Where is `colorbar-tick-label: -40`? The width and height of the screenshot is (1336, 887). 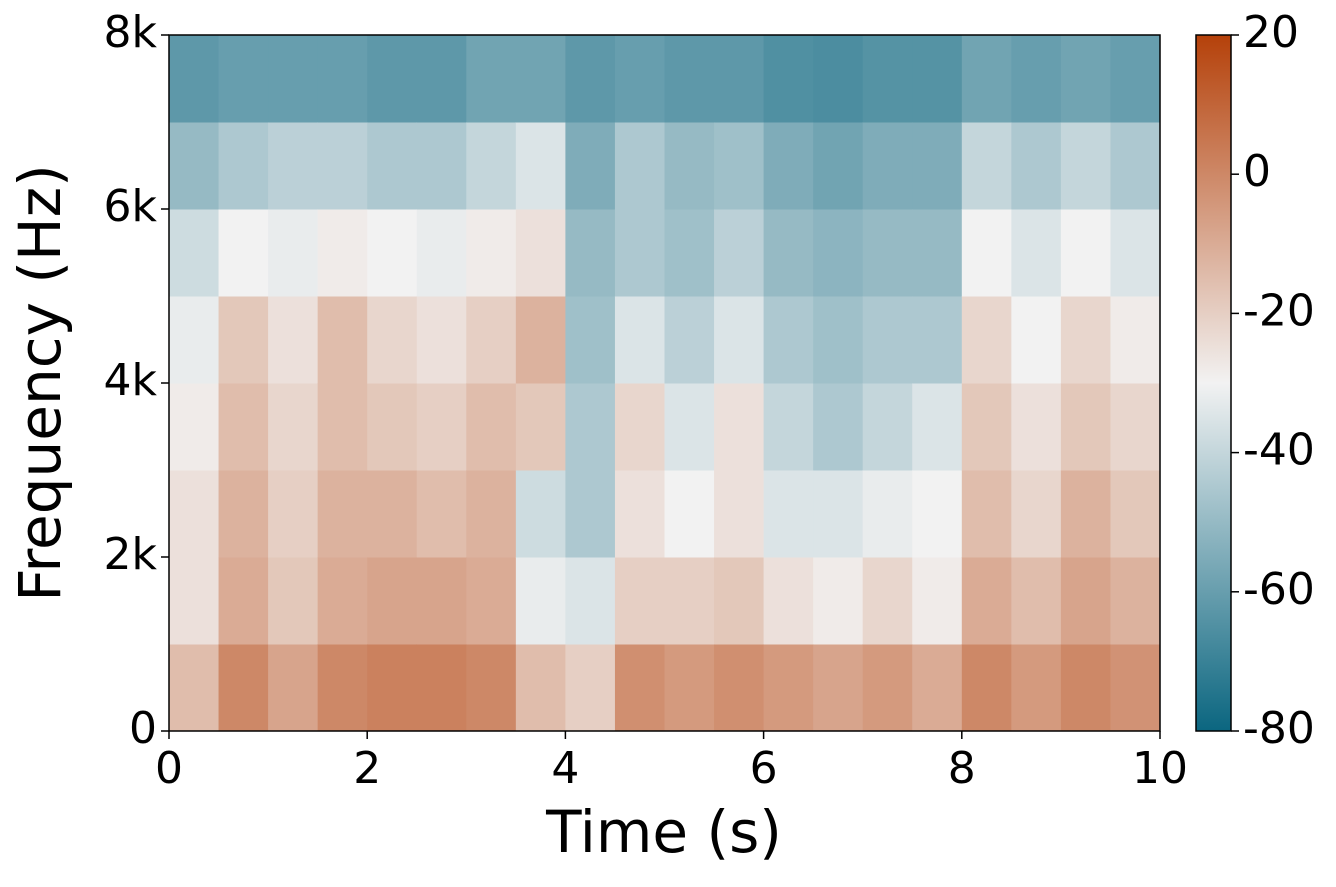 colorbar-tick-label: -40 is located at coordinates (1279, 450).